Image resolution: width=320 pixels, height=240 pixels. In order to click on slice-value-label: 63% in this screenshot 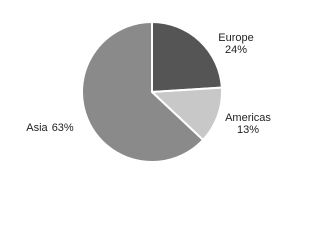, I will do `click(63, 128)`.